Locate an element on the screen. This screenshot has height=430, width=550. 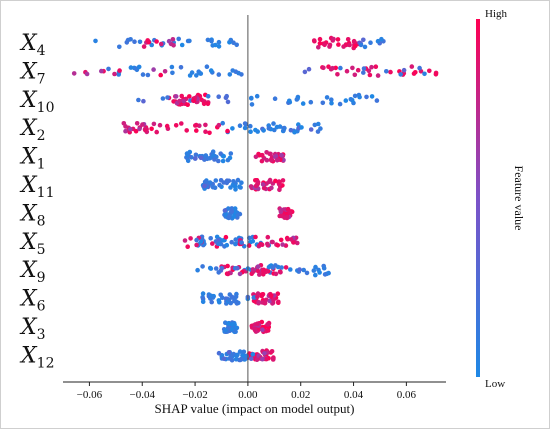
feature-label-x8: X8 is located at coordinates (32, 215).